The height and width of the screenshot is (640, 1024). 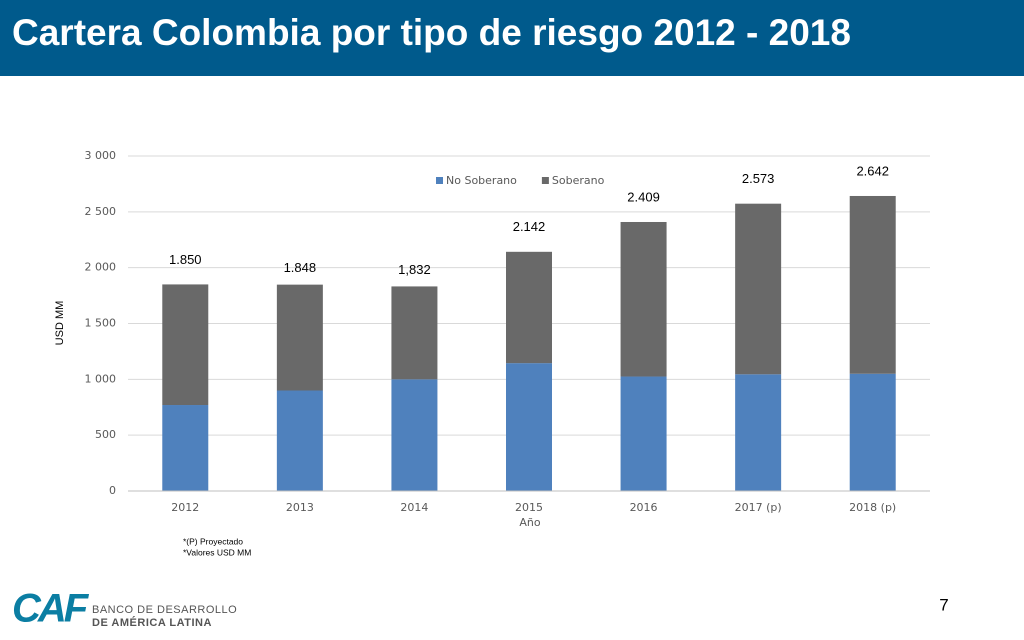 I want to click on legend-label: Soberano, so click(x=578, y=180).